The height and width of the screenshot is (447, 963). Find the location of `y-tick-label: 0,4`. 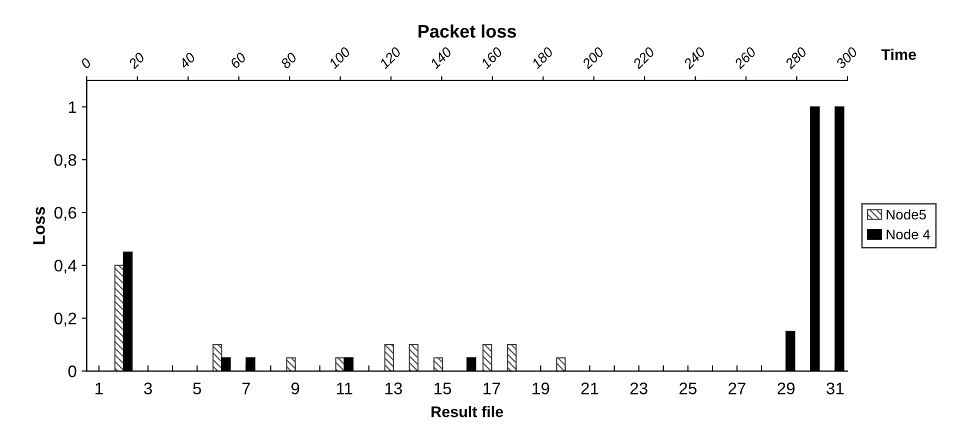

y-tick-label: 0,4 is located at coordinates (65, 267).